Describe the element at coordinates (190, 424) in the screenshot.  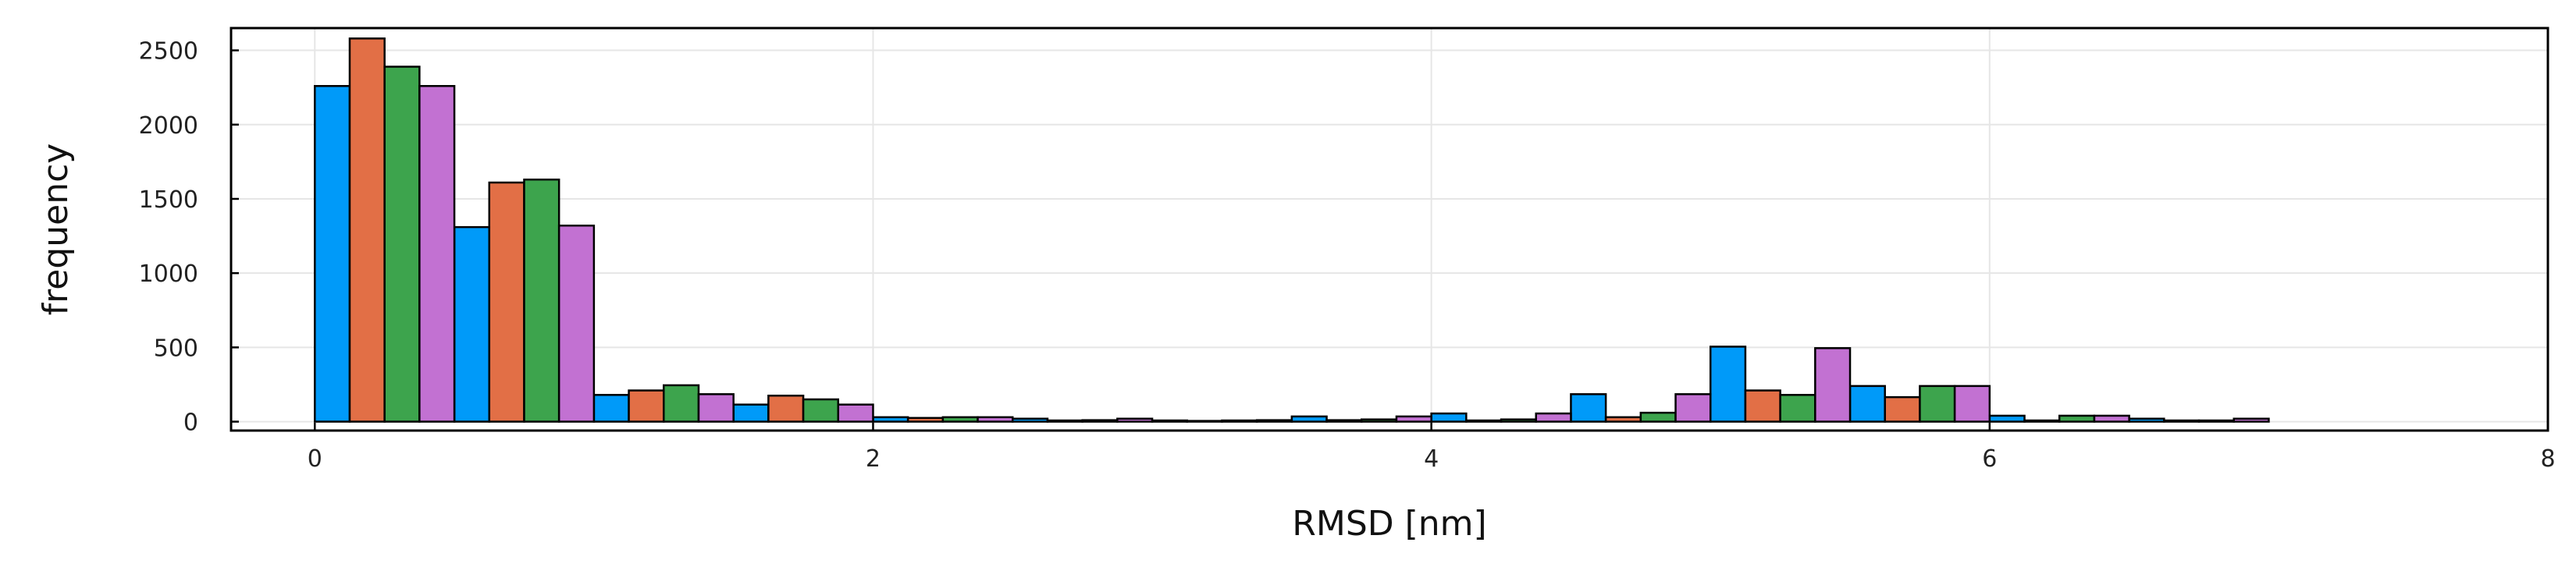
I see `y-tick-label: 0` at that location.